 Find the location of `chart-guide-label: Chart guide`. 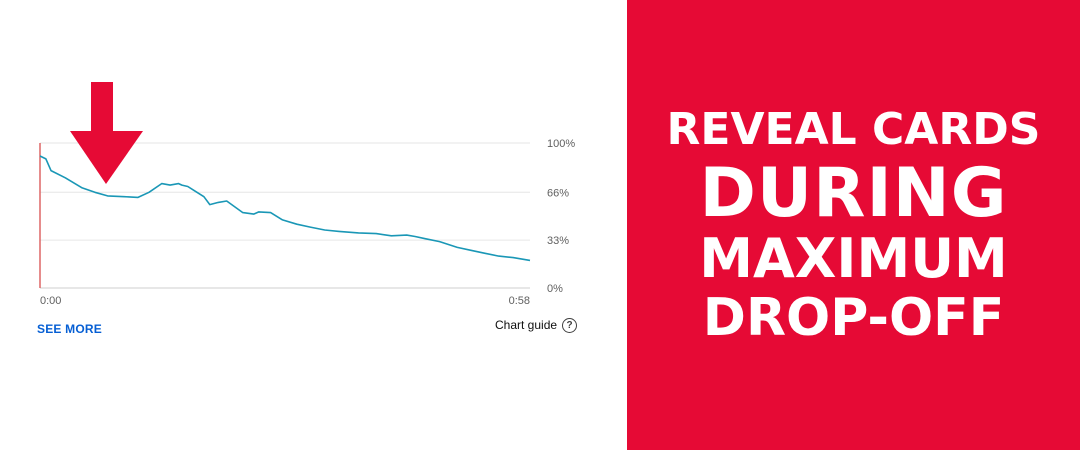

chart-guide-label: Chart guide is located at coordinates (526, 325).